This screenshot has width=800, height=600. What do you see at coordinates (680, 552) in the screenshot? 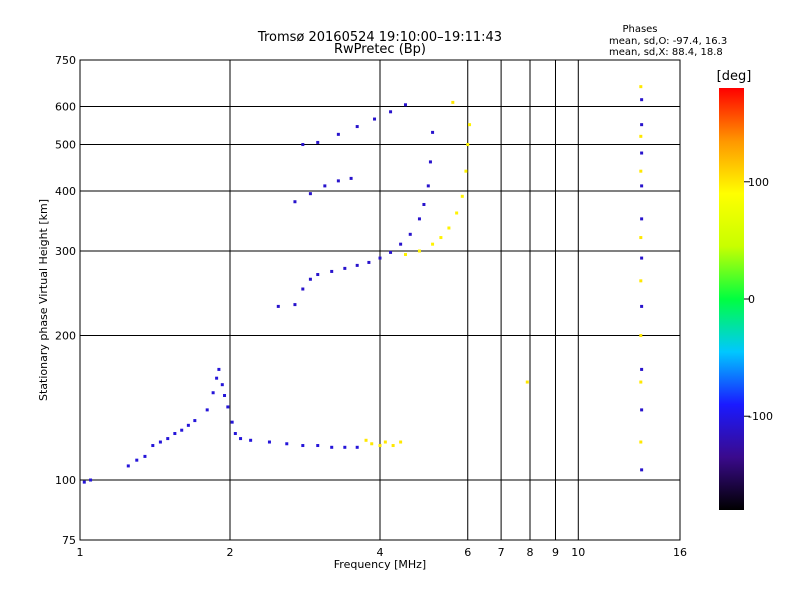
I see `x-tick-label: 16` at bounding box center [680, 552].